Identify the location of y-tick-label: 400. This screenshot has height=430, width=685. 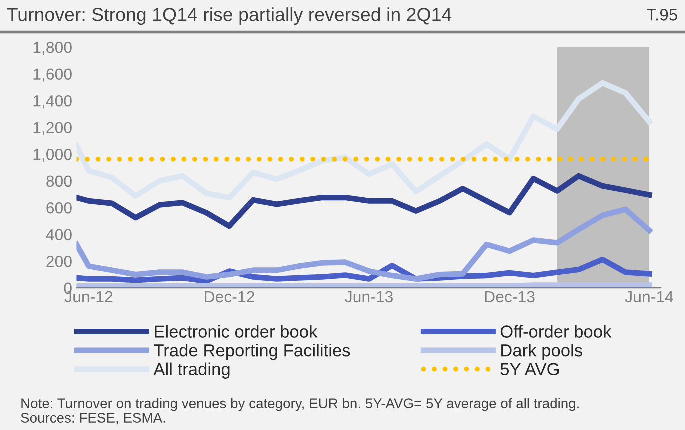
(59, 235).